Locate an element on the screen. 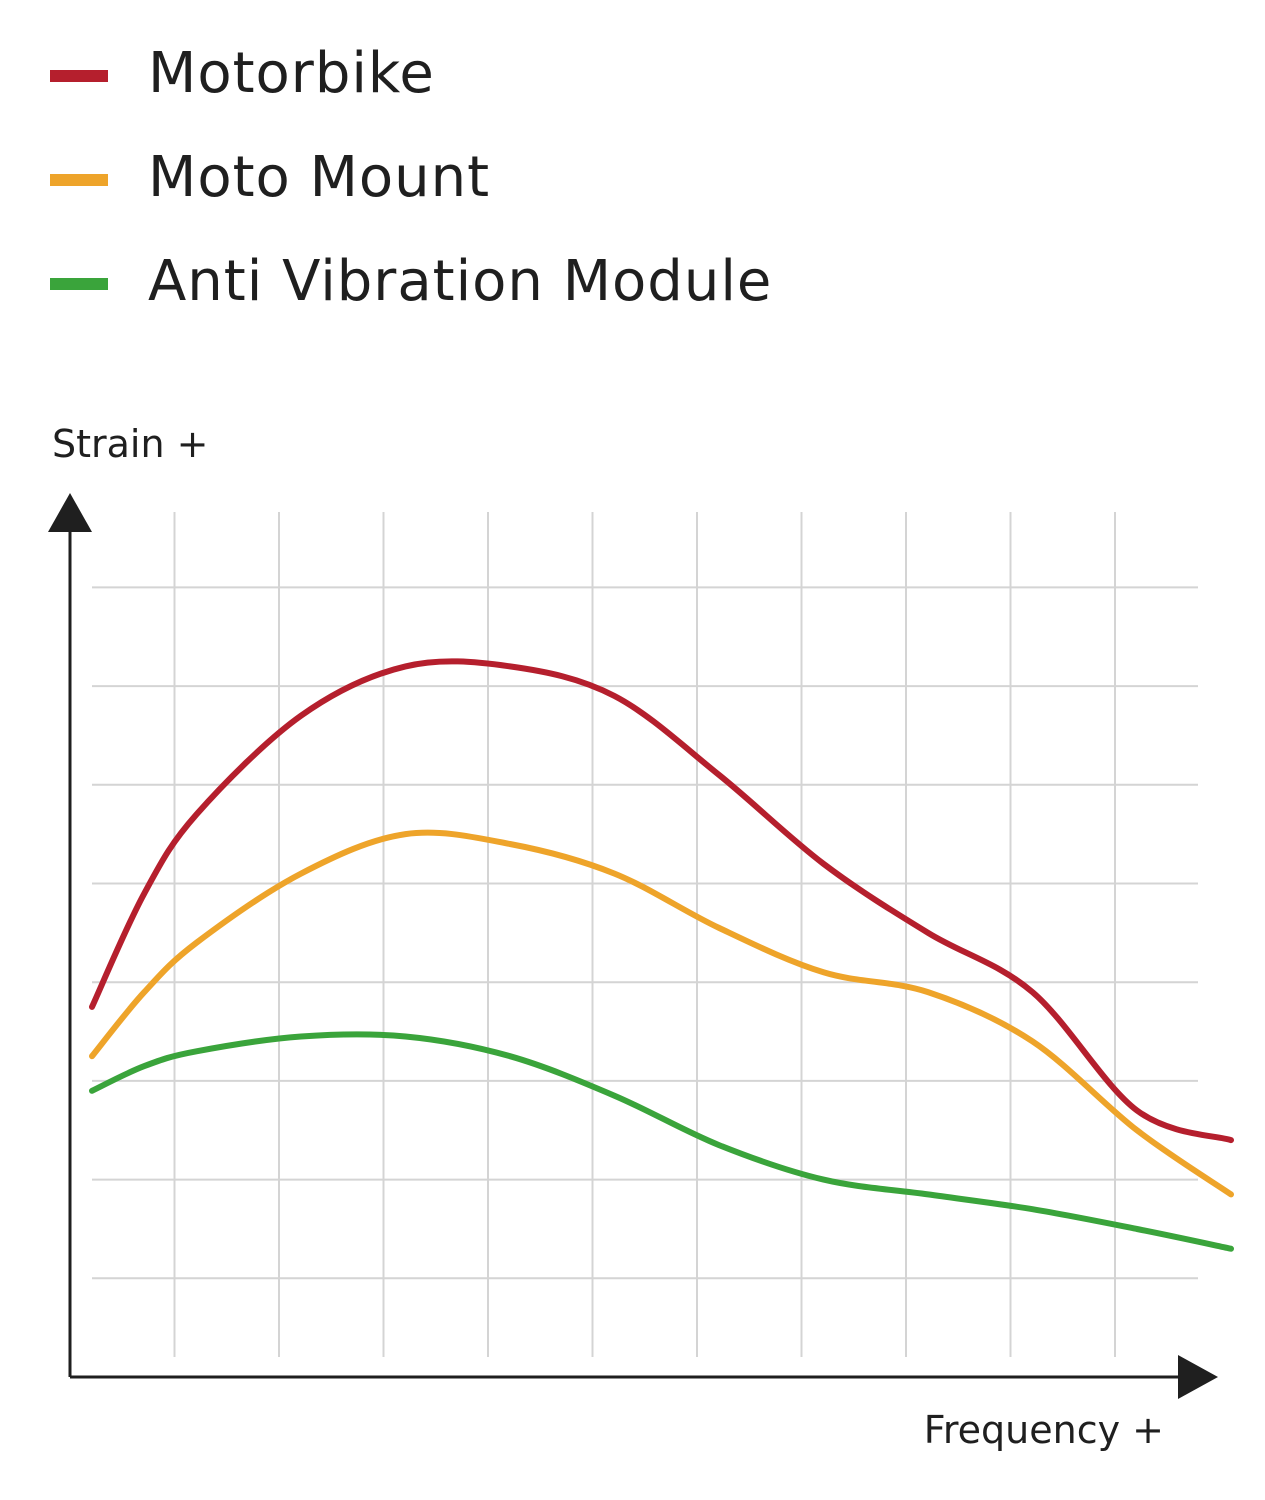 Image resolution: width=1265 pixels, height=1500 pixels. x-axis-title: Frequency + is located at coordinates (1044, 1430).